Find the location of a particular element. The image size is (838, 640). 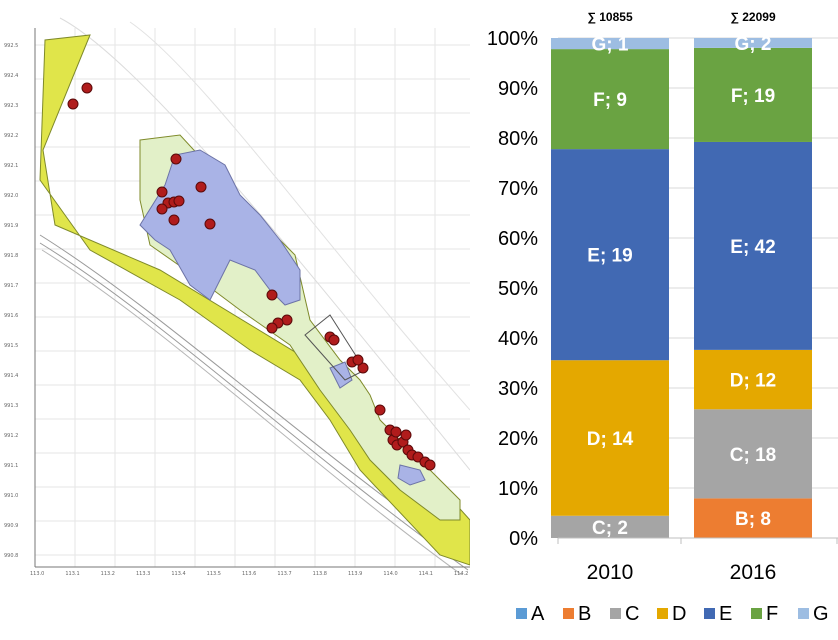

data-label: C; 2 is located at coordinates (610, 528).